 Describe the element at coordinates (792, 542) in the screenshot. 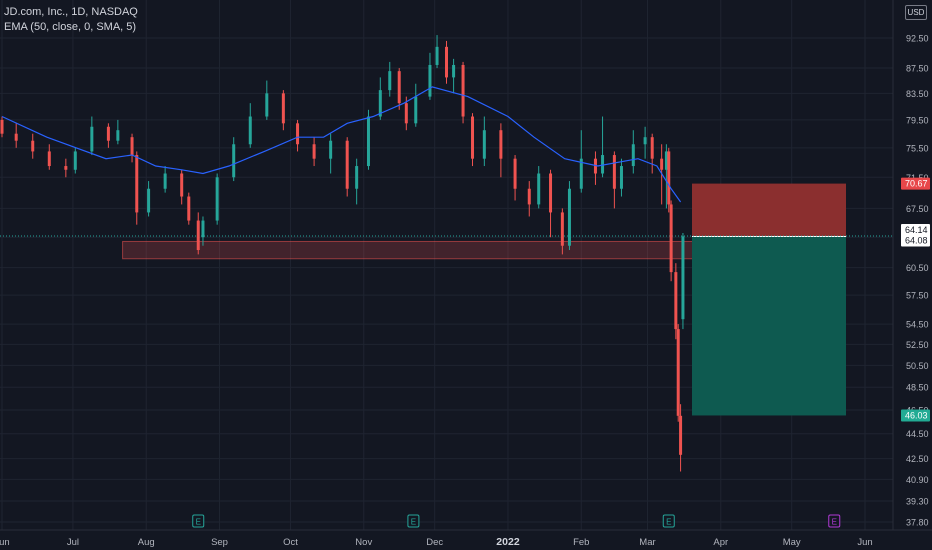

I see `time-tick-label: May` at that location.